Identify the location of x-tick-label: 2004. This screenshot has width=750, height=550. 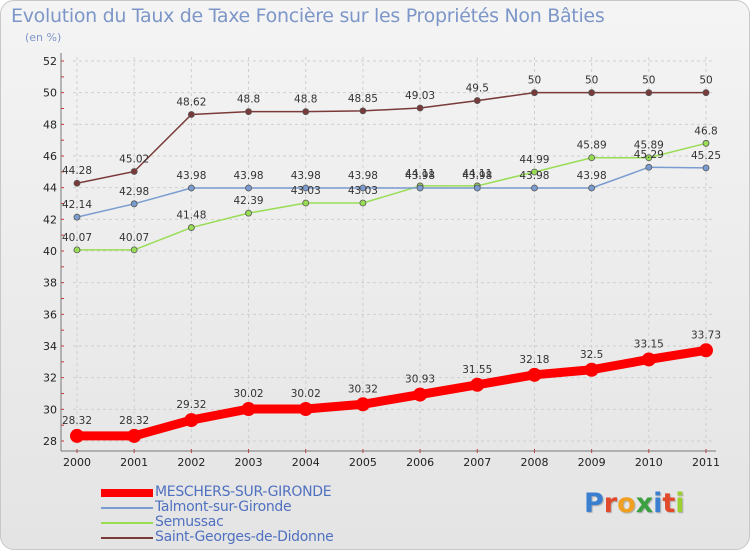
(306, 462).